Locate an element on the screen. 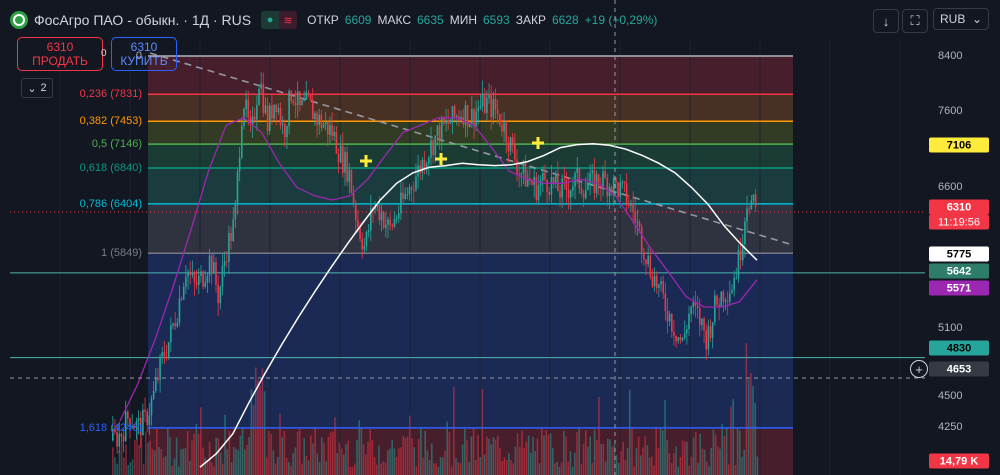 This screenshot has height=475, width=1000. phosagro-logo-icon is located at coordinates (19, 20).